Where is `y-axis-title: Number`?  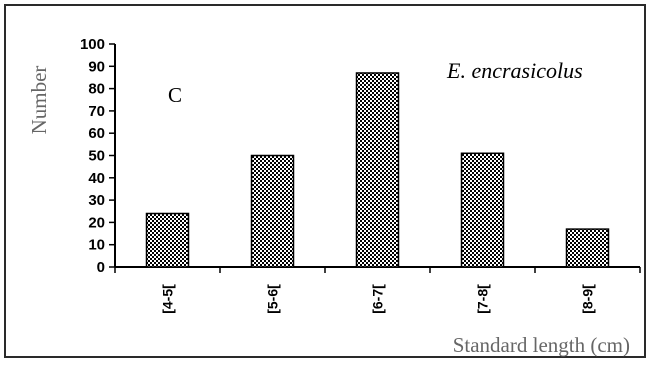
y-axis-title: Number is located at coordinates (39, 100).